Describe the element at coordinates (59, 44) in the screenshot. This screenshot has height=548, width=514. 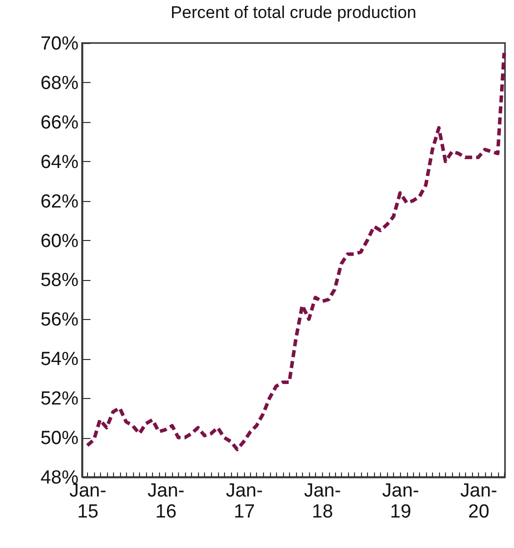
I see `y-tick-label: 70%` at that location.